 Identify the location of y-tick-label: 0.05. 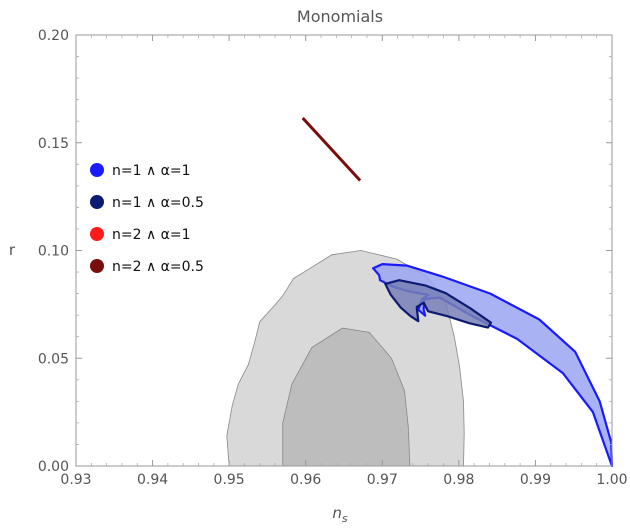
(53, 359).